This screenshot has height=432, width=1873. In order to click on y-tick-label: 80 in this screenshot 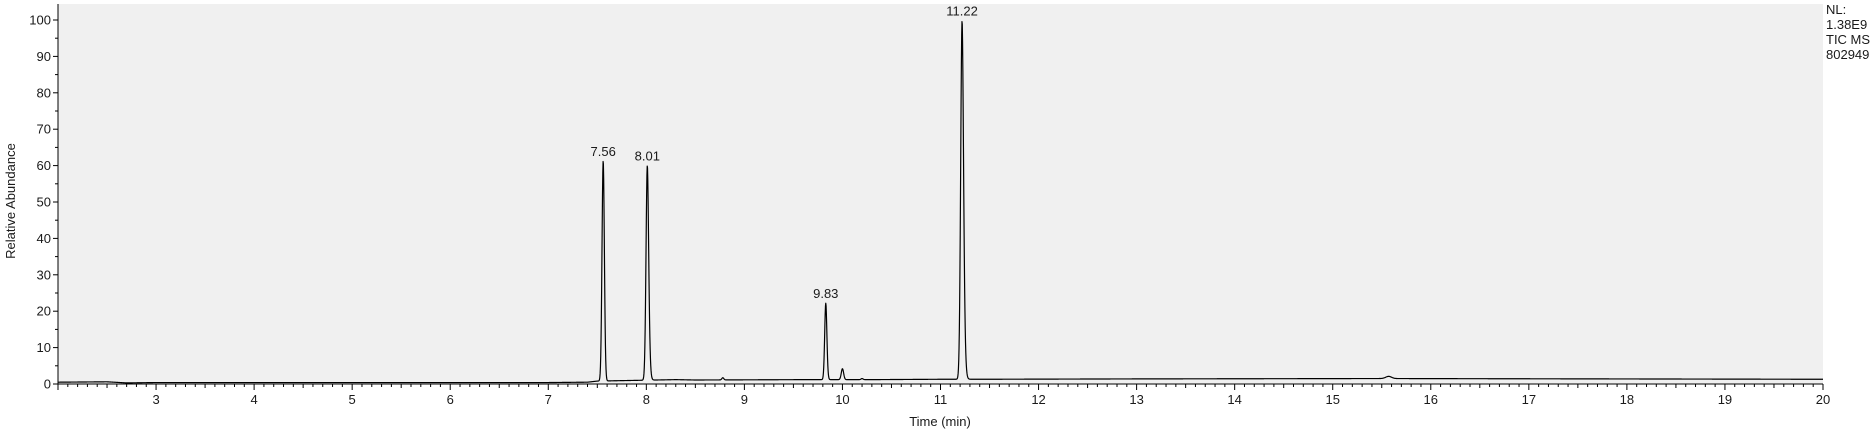, I will do `click(44, 92)`.